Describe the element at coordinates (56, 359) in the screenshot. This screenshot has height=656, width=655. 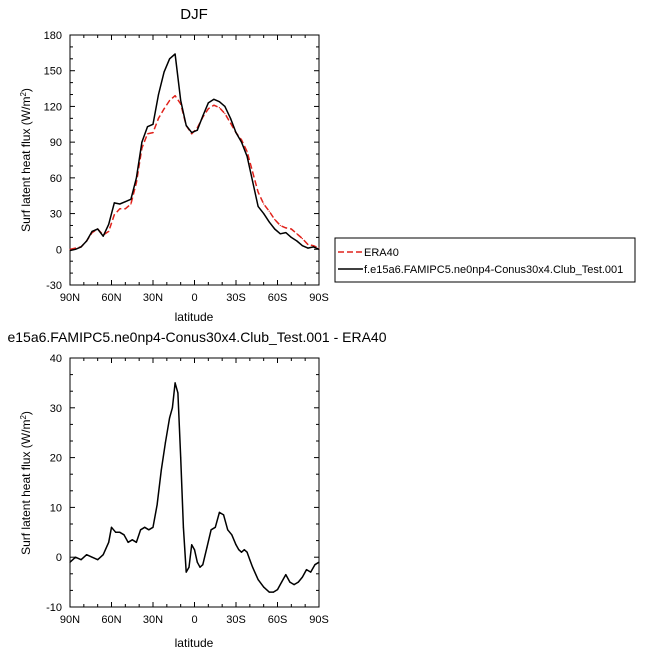
I see `bottom-y-tick-label: 40` at that location.